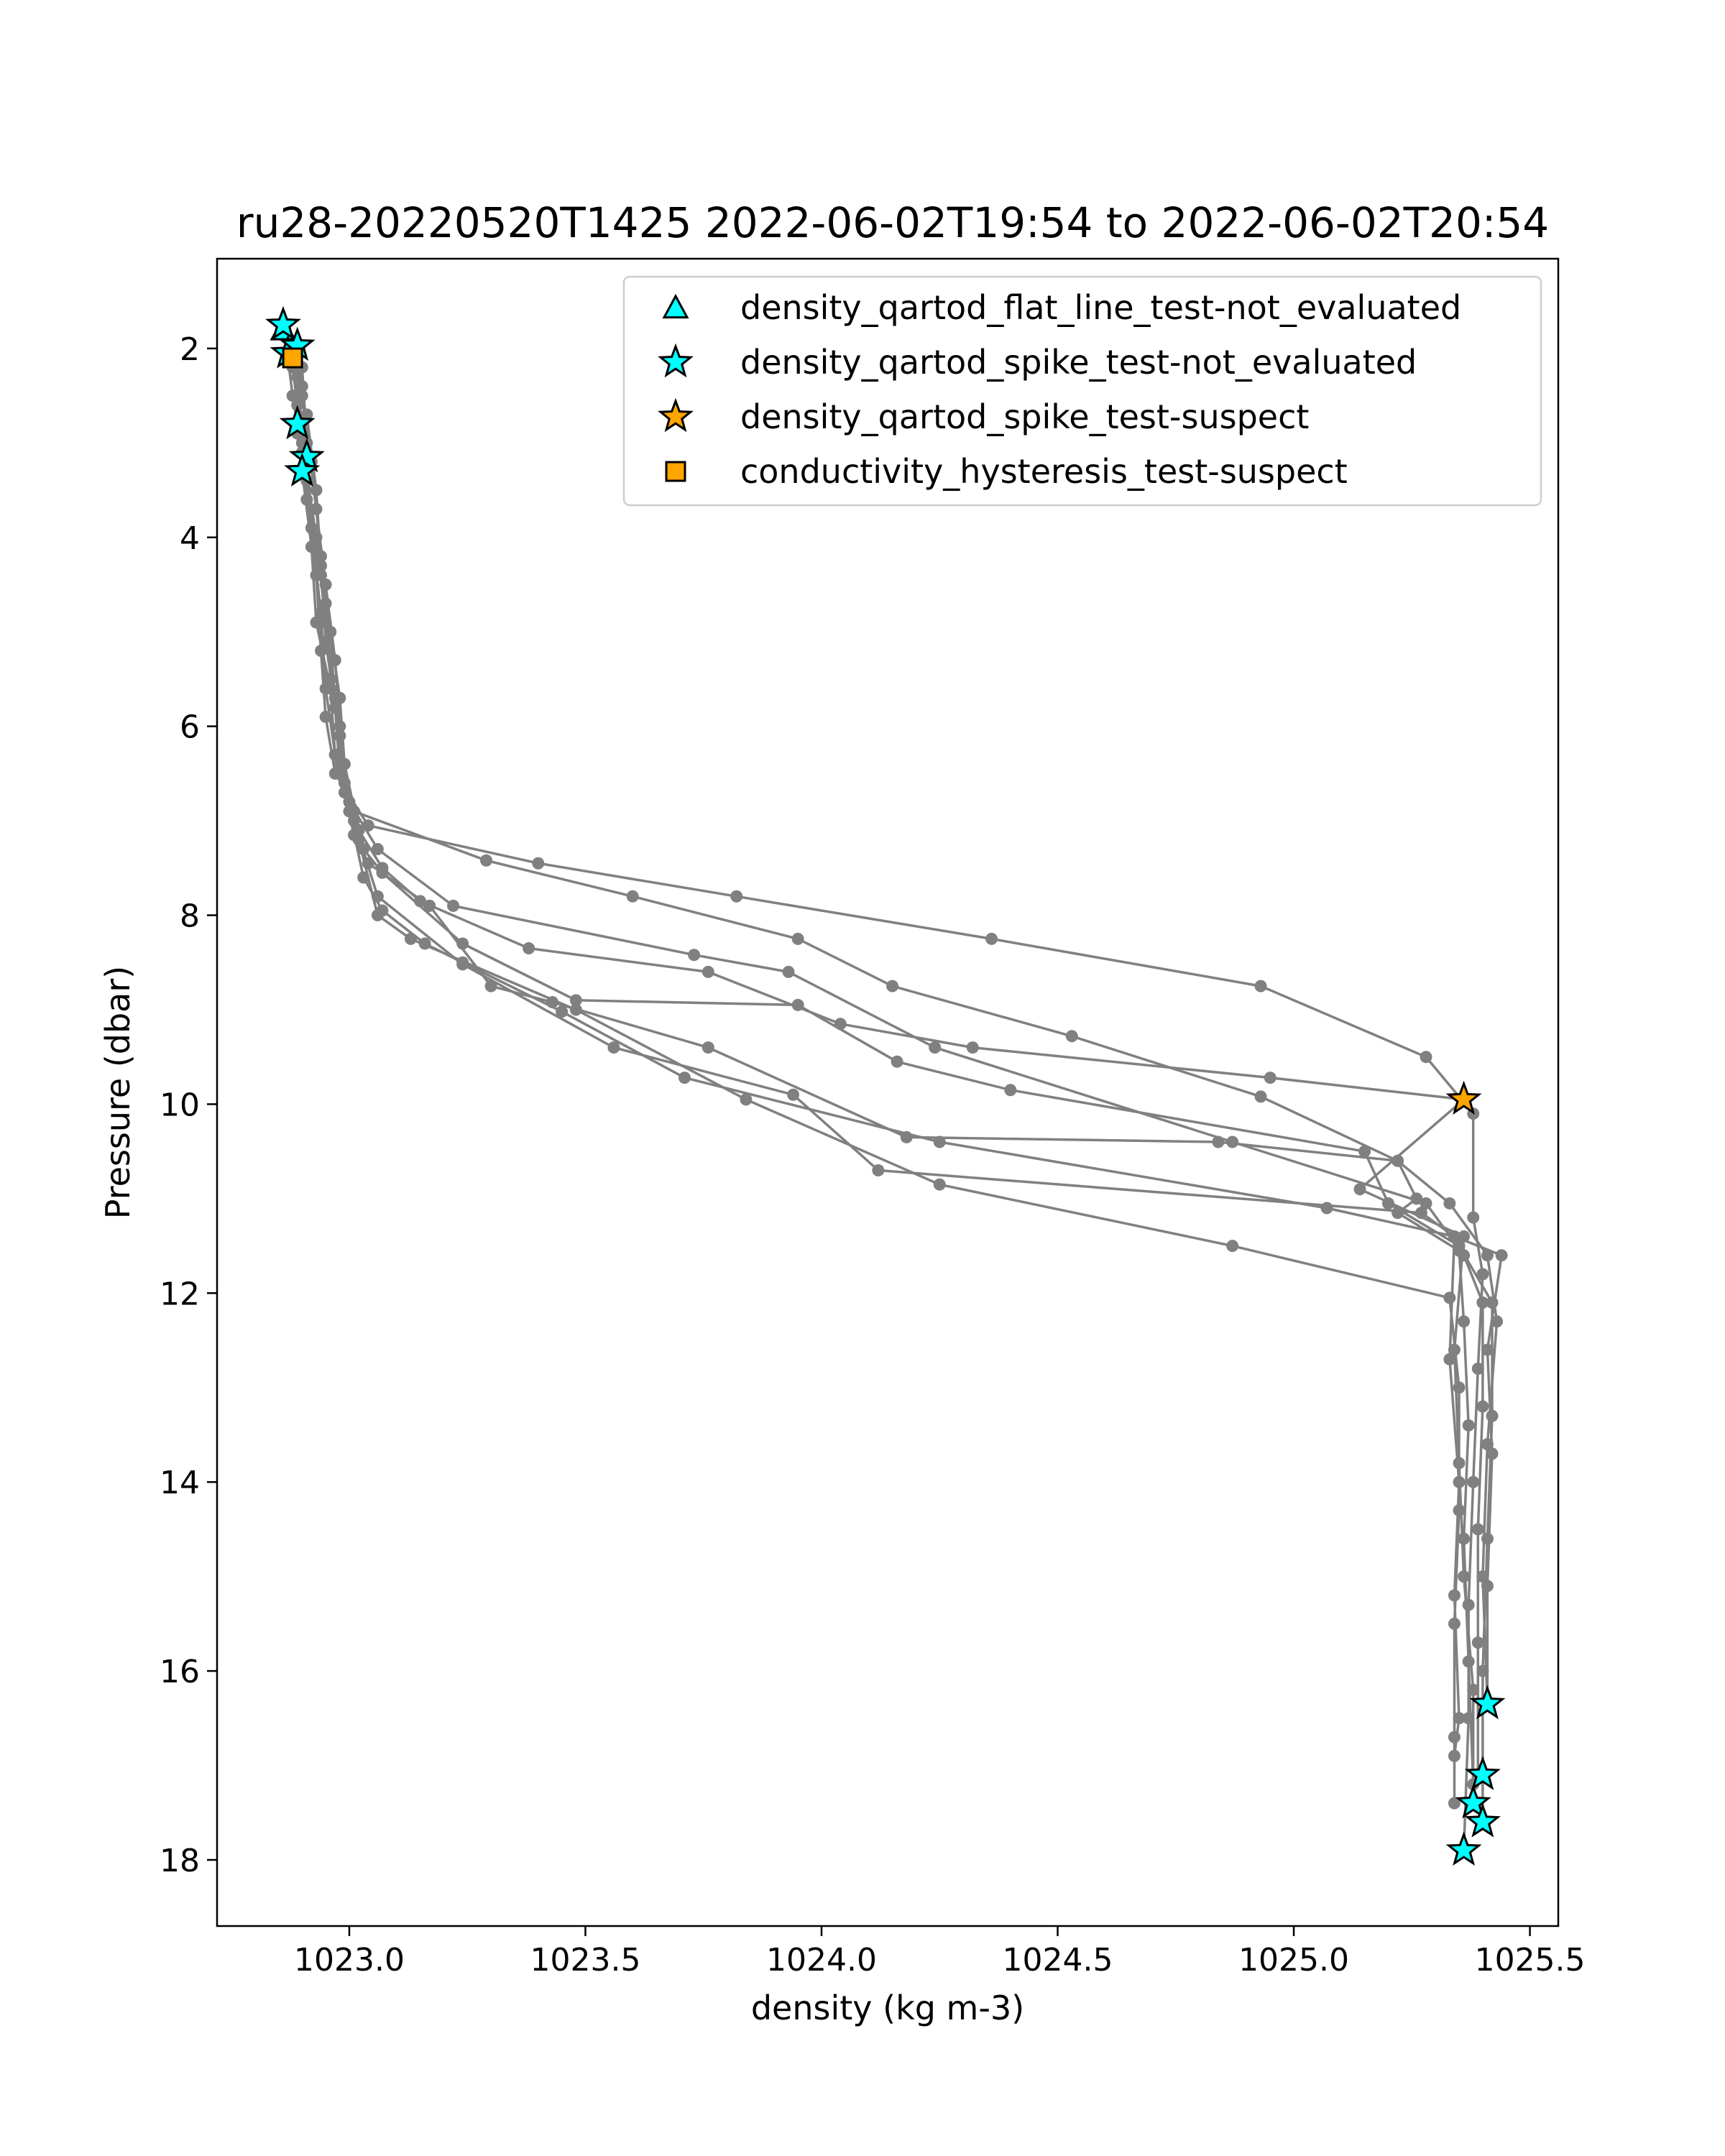 Image resolution: width=1725 pixels, height=2156 pixels. I want to click on legend-box, so click(1082, 391).